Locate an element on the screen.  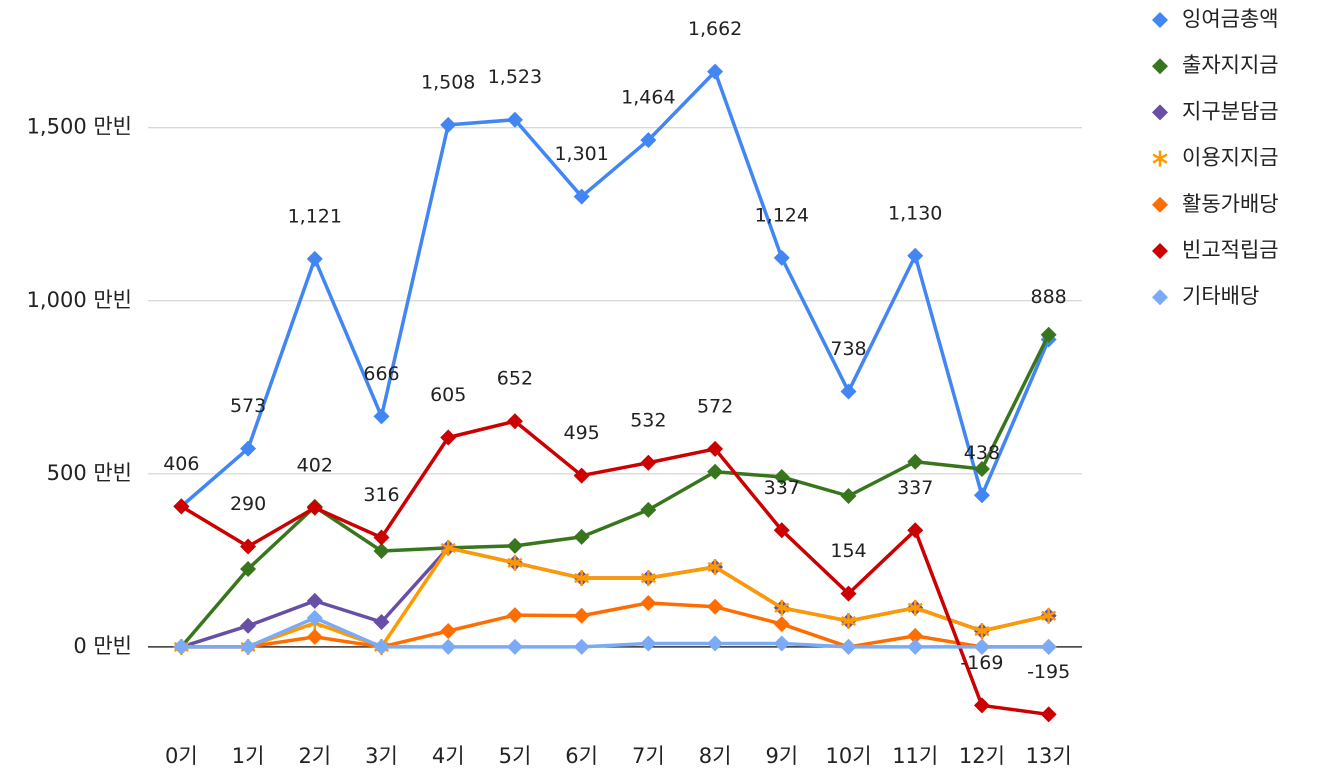
x-tick-label: 13기 is located at coordinates (1049, 756).